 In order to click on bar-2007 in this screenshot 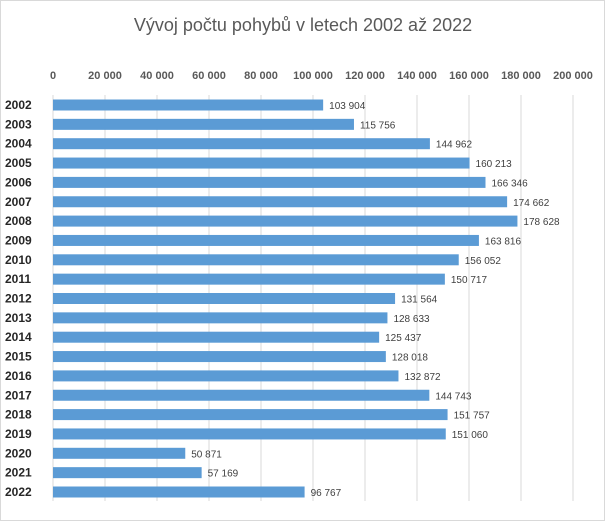, I will do `click(280, 202)`.